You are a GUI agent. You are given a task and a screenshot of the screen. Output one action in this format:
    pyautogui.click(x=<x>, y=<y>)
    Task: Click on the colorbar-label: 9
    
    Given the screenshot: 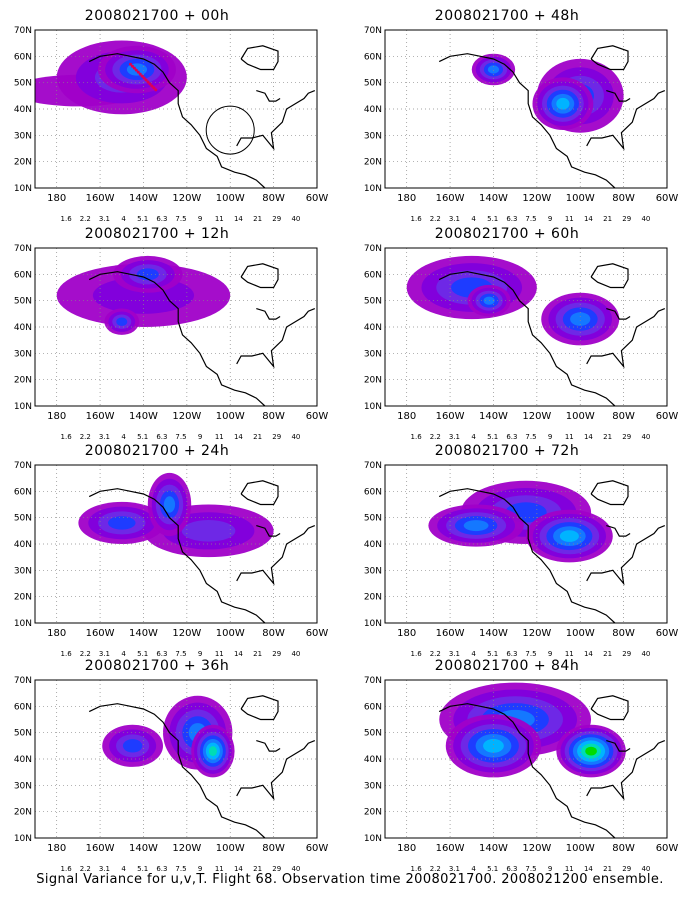 What is the action you would take?
    pyautogui.click(x=200, y=219)
    